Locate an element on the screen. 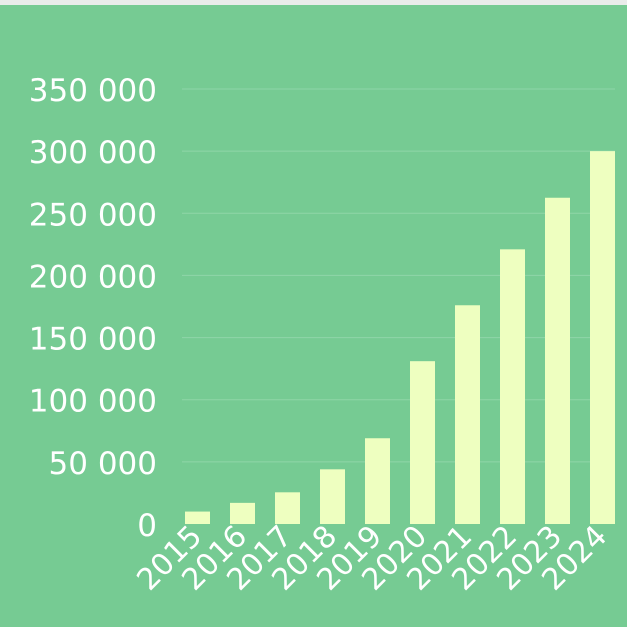  y-tick-label: 250 000 is located at coordinates (93, 215).